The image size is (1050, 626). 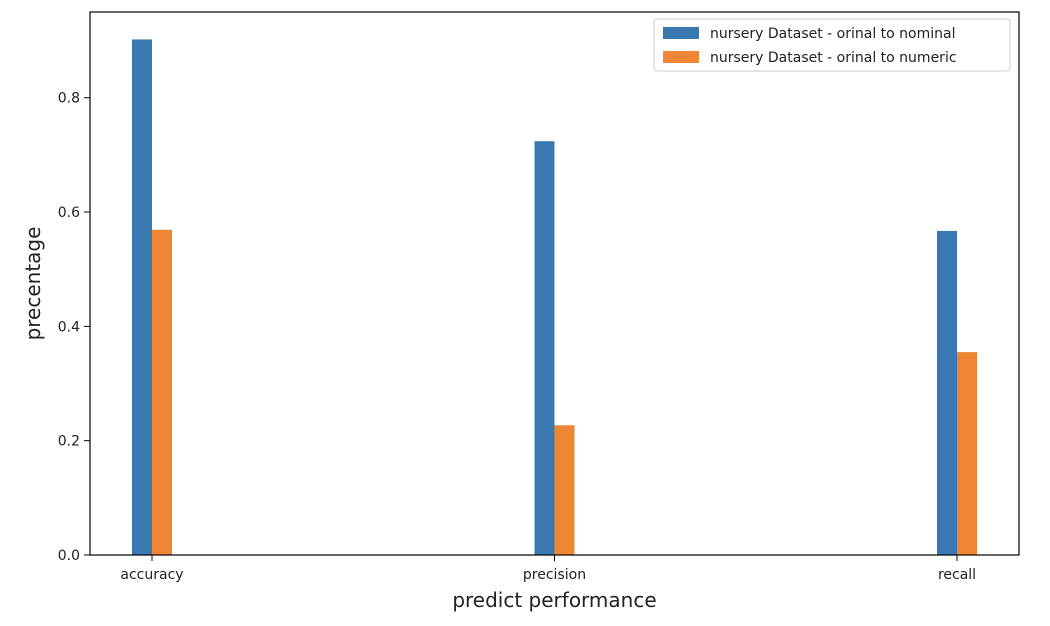 I want to click on x-tick-label-precision: precision, so click(x=554, y=575).